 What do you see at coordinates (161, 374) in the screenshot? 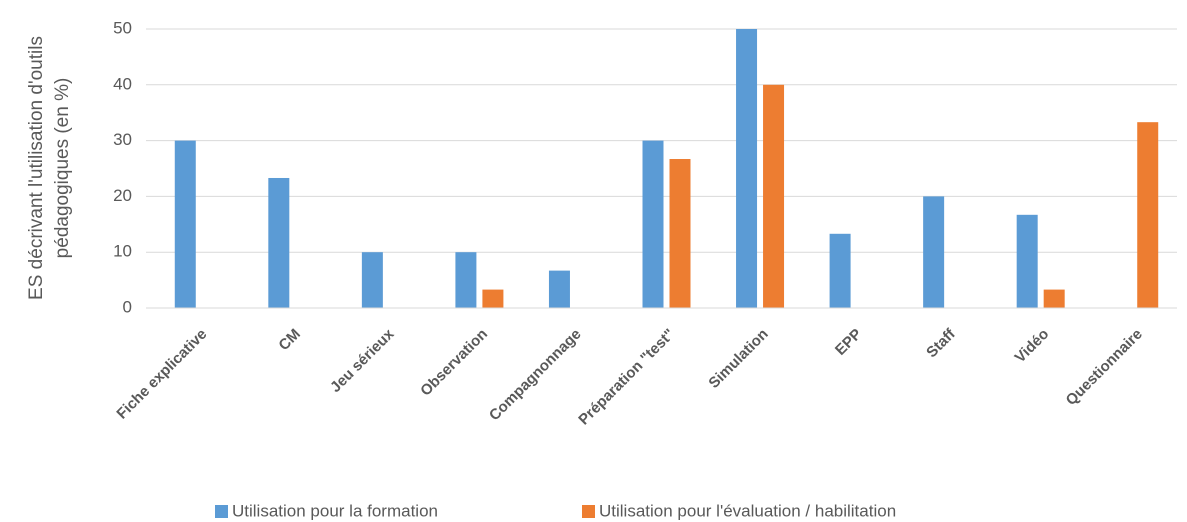
I see `x-tick-label: Fiche explicative` at bounding box center [161, 374].